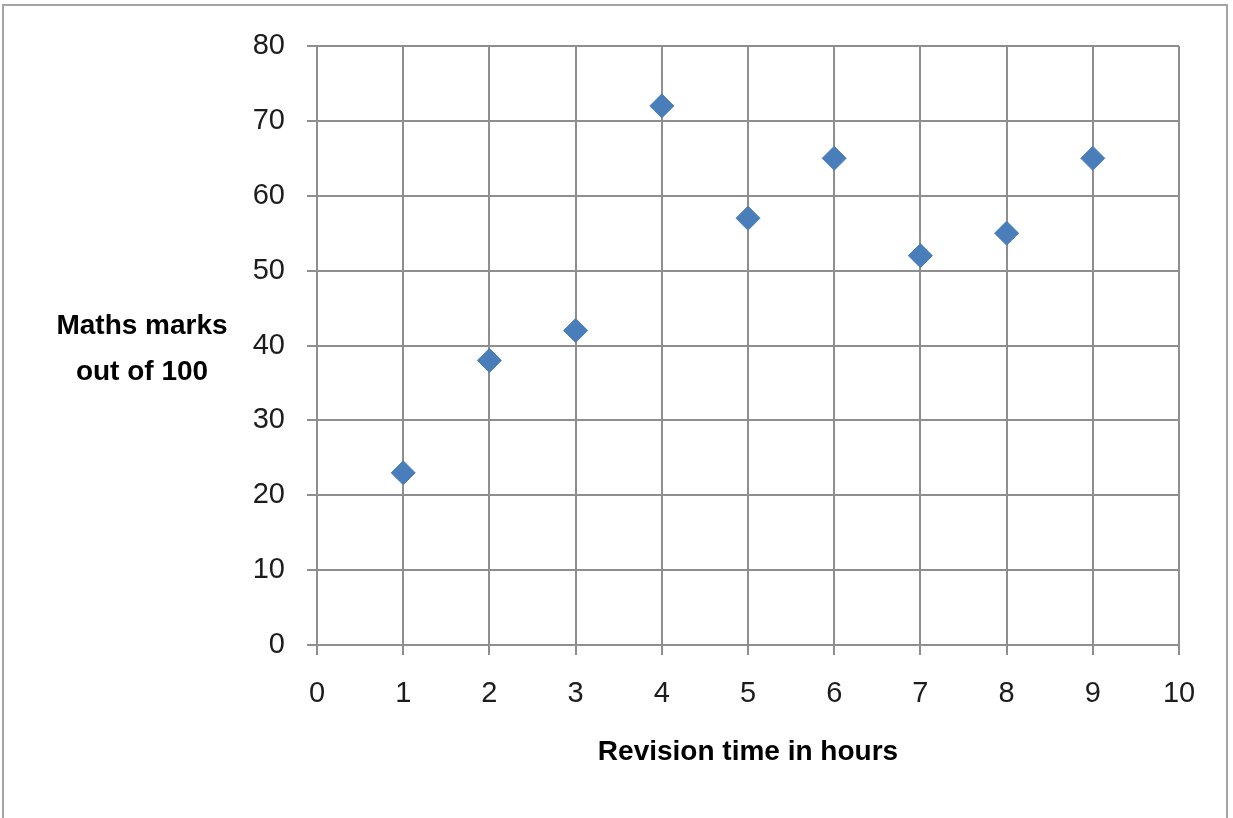 Image resolution: width=1233 pixels, height=818 pixels. I want to click on y-tick-label: 70, so click(268, 118).